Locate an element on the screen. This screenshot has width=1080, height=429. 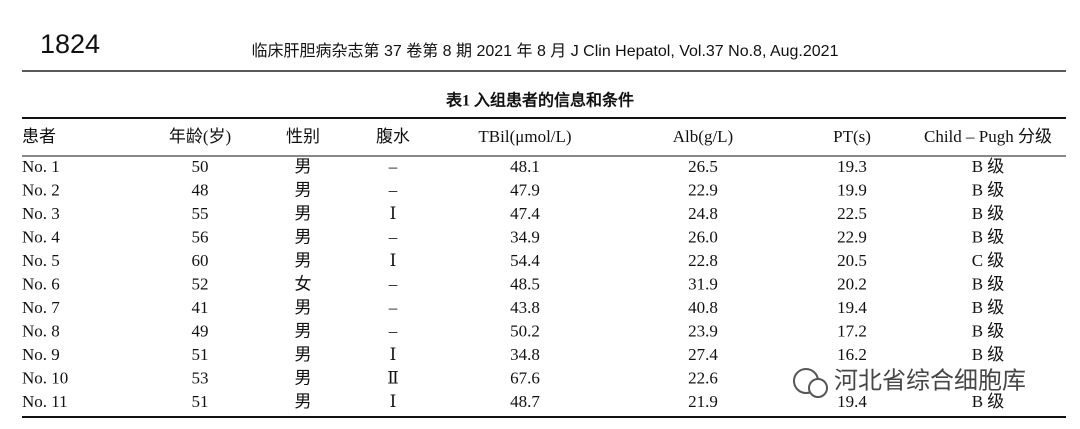
cell: 60 is located at coordinates (200, 260).